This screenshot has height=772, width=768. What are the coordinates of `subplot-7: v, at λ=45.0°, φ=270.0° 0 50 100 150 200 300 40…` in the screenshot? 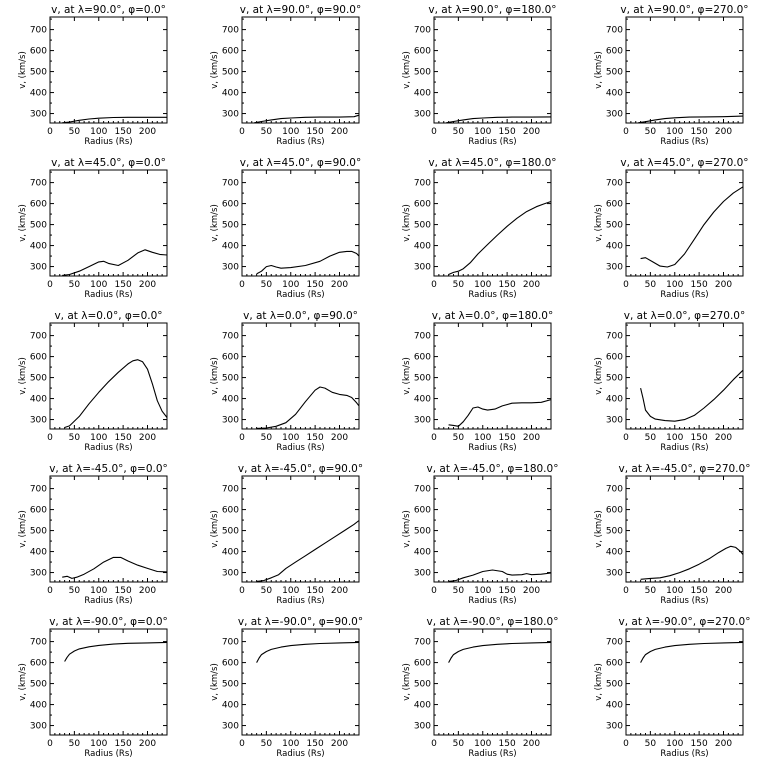 It's located at (671, 228).